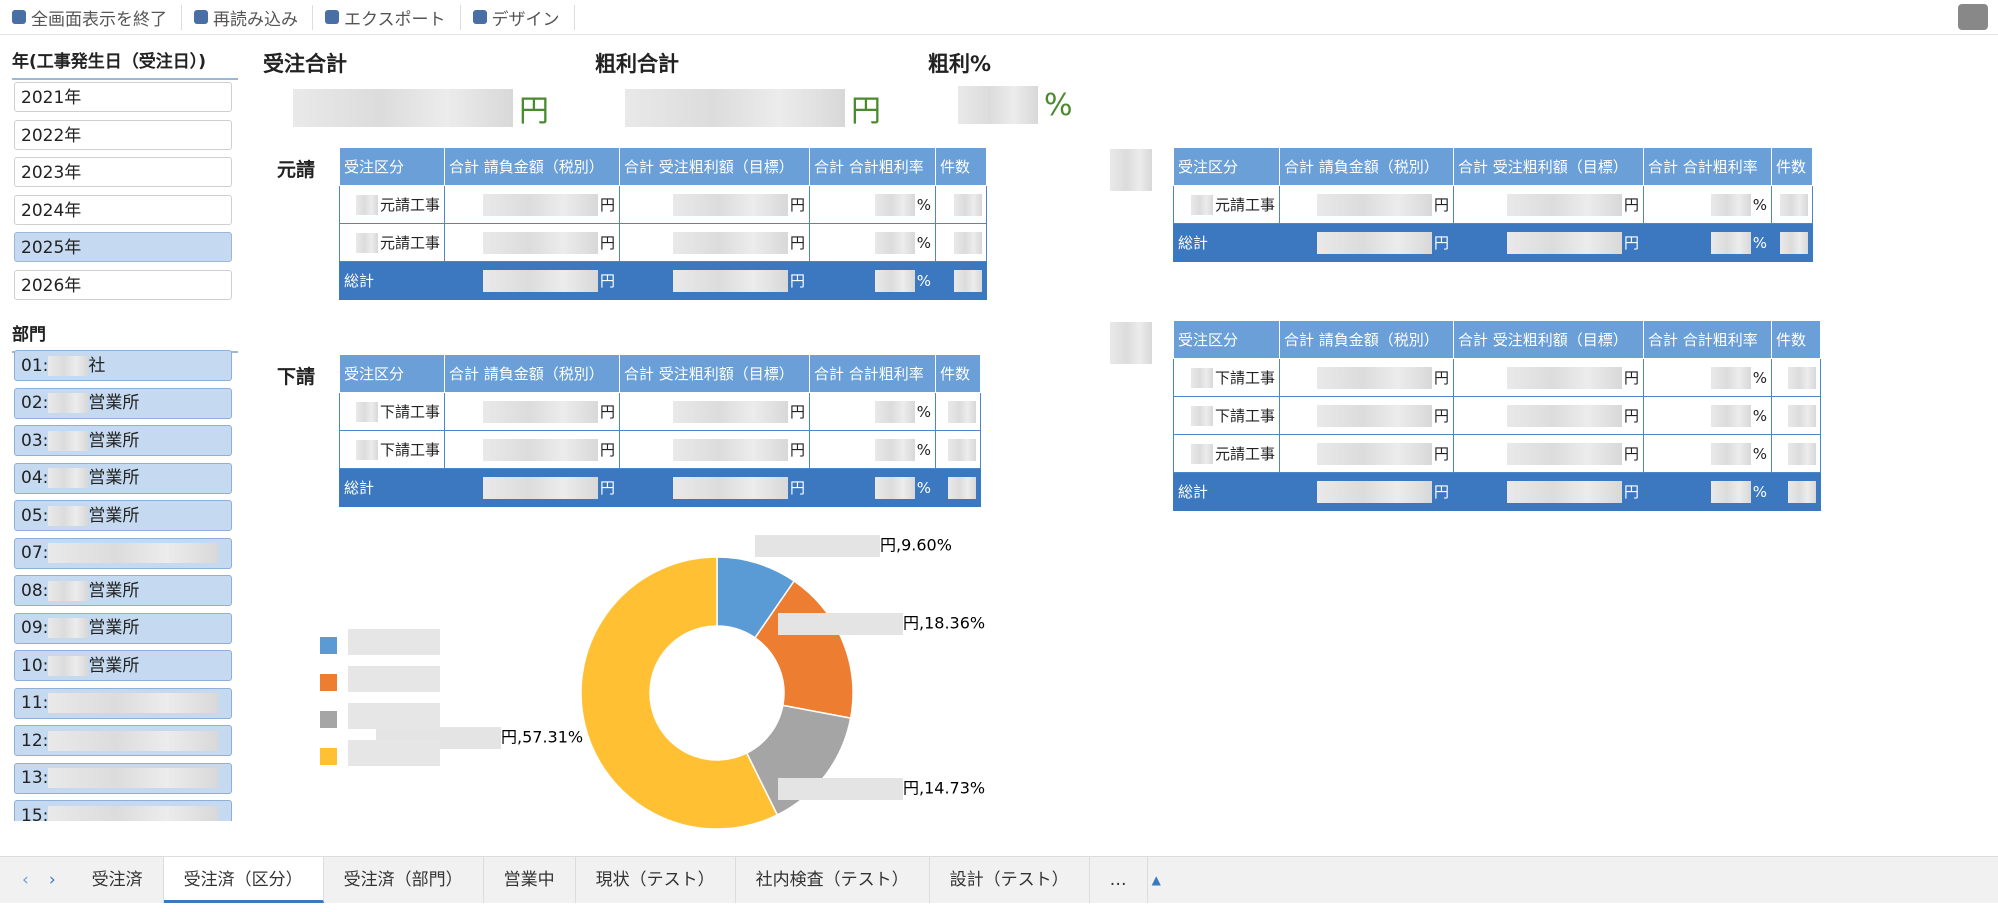 The image size is (1998, 912). I want to click on dept-option: 09: 営業所, so click(123, 628).